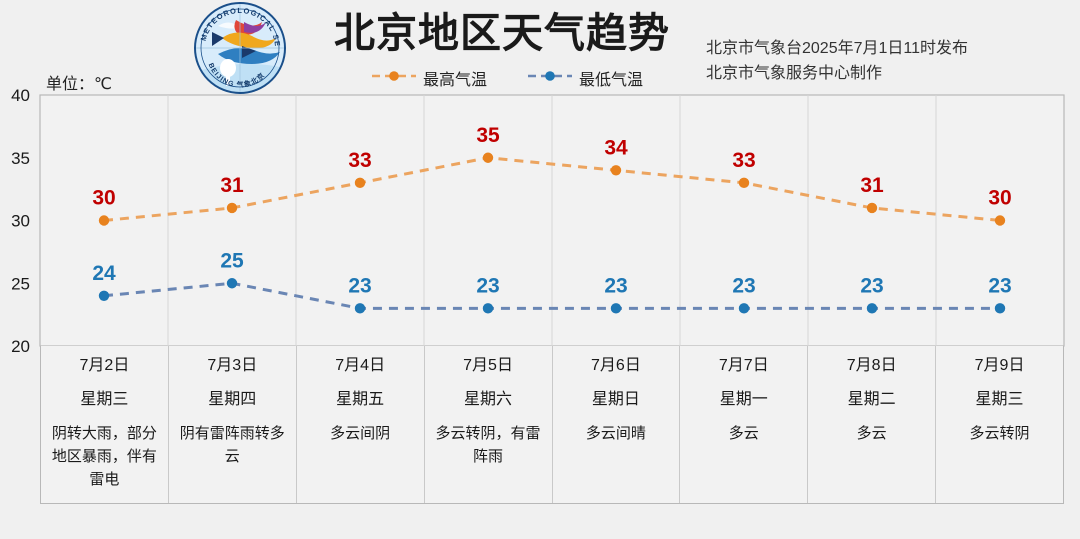 This screenshot has height=539, width=1080. I want to click on forecast-date: 7月3日, so click(232, 365).